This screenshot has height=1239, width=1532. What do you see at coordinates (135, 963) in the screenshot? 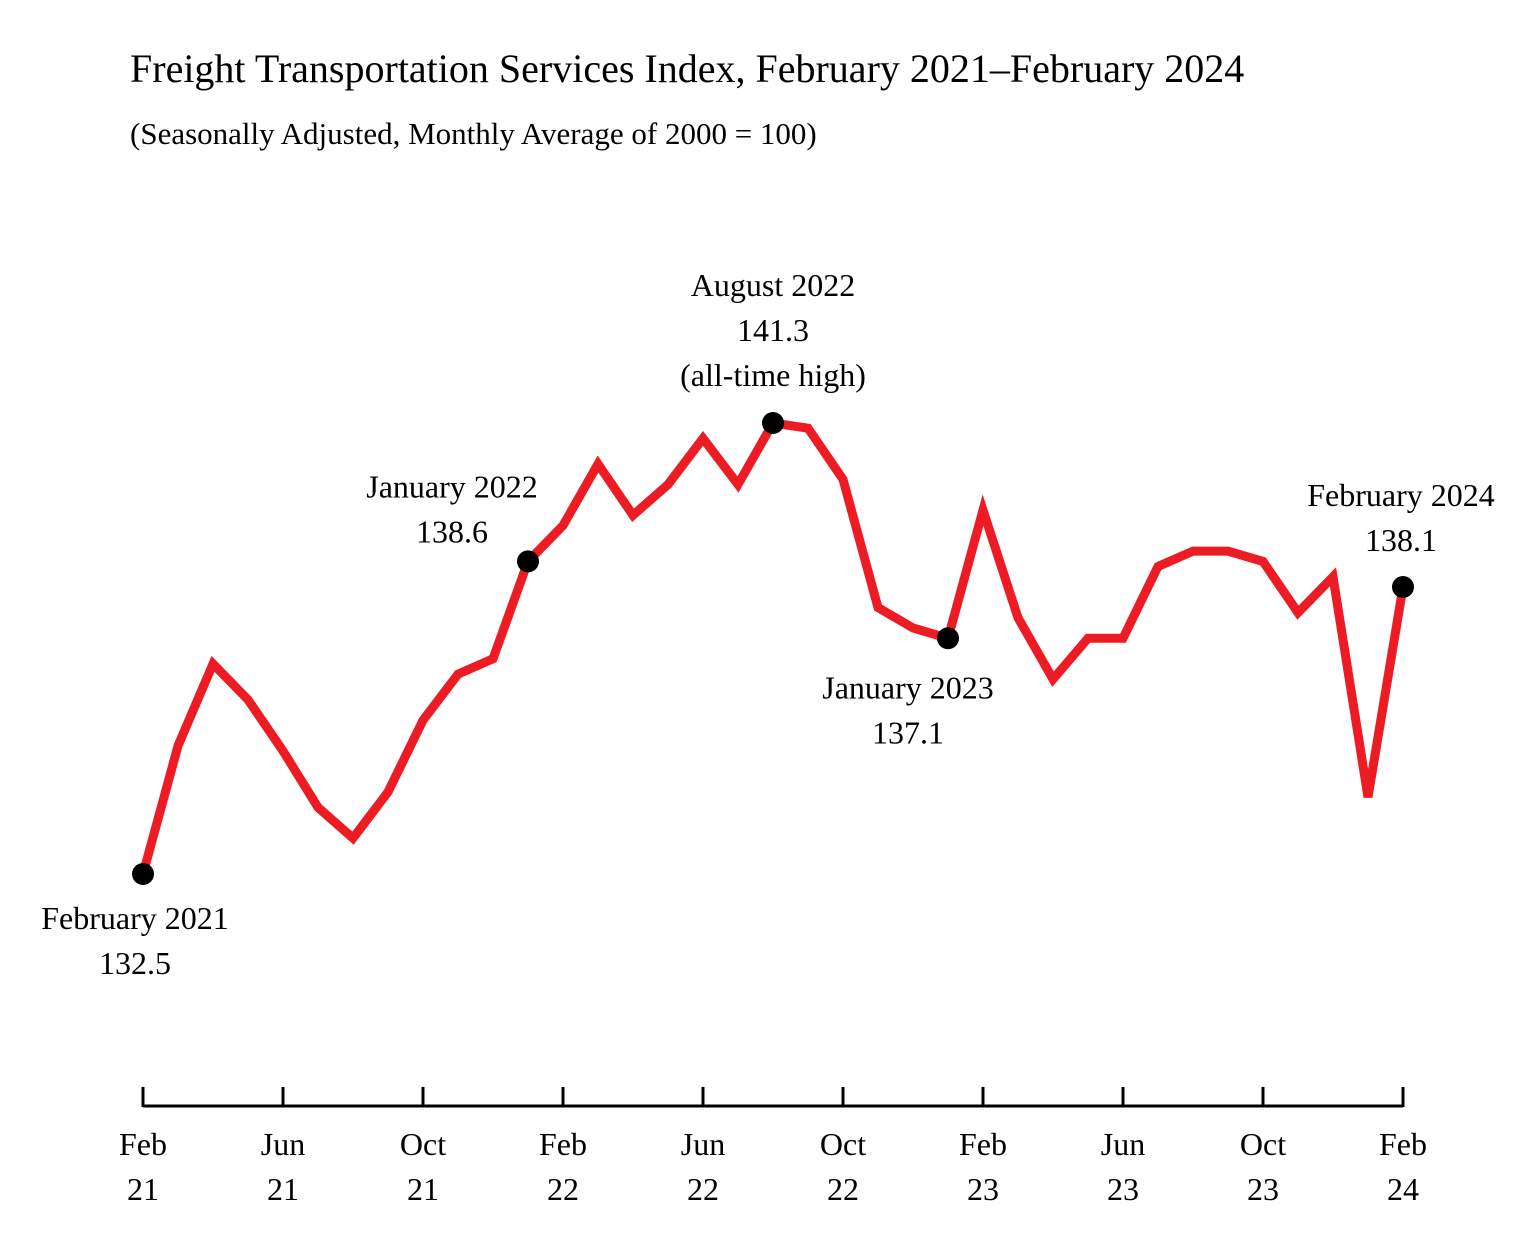
I see `annotation-label: 132.5` at bounding box center [135, 963].